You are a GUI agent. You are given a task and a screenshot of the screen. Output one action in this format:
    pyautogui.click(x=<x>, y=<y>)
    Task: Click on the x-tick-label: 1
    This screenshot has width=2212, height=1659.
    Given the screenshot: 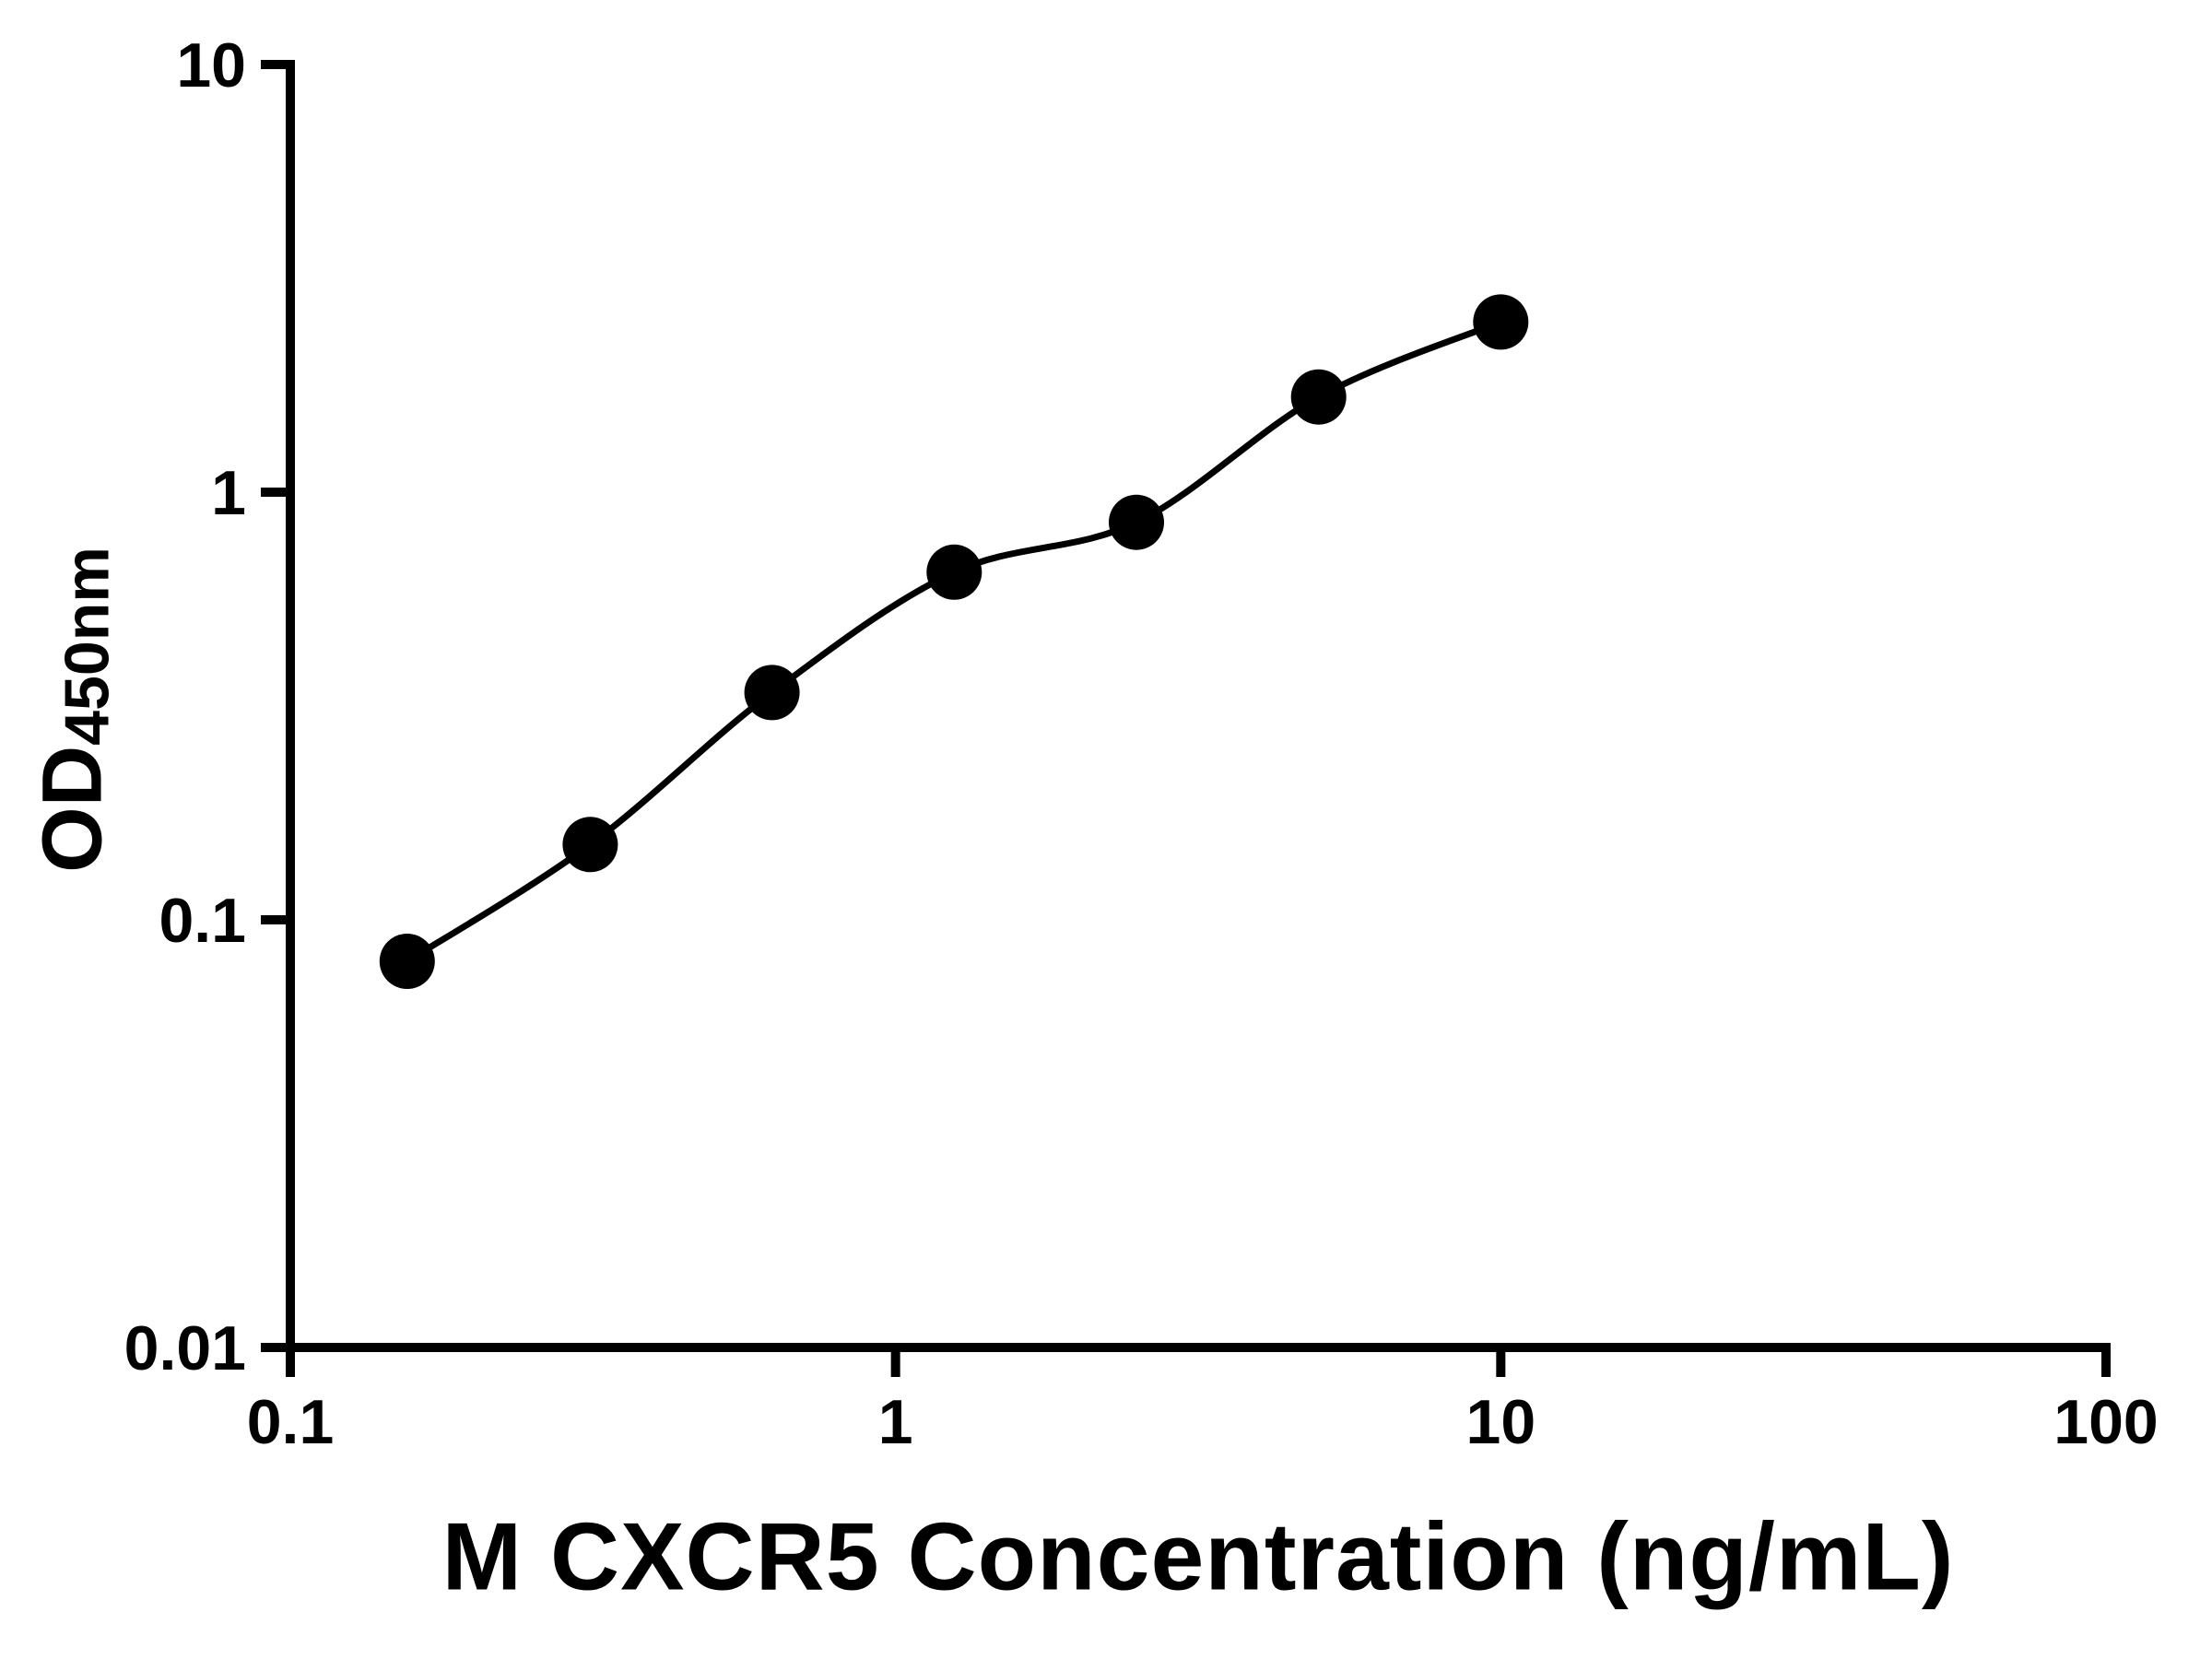 What is the action you would take?
    pyautogui.click(x=895, y=1422)
    